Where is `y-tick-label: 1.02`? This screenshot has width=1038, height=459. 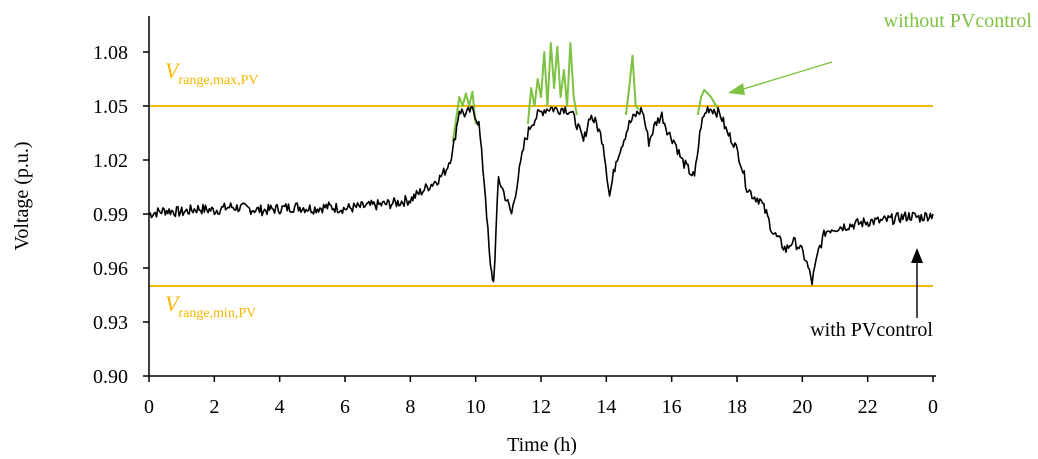 y-tick-label: 1.02 is located at coordinates (110, 161).